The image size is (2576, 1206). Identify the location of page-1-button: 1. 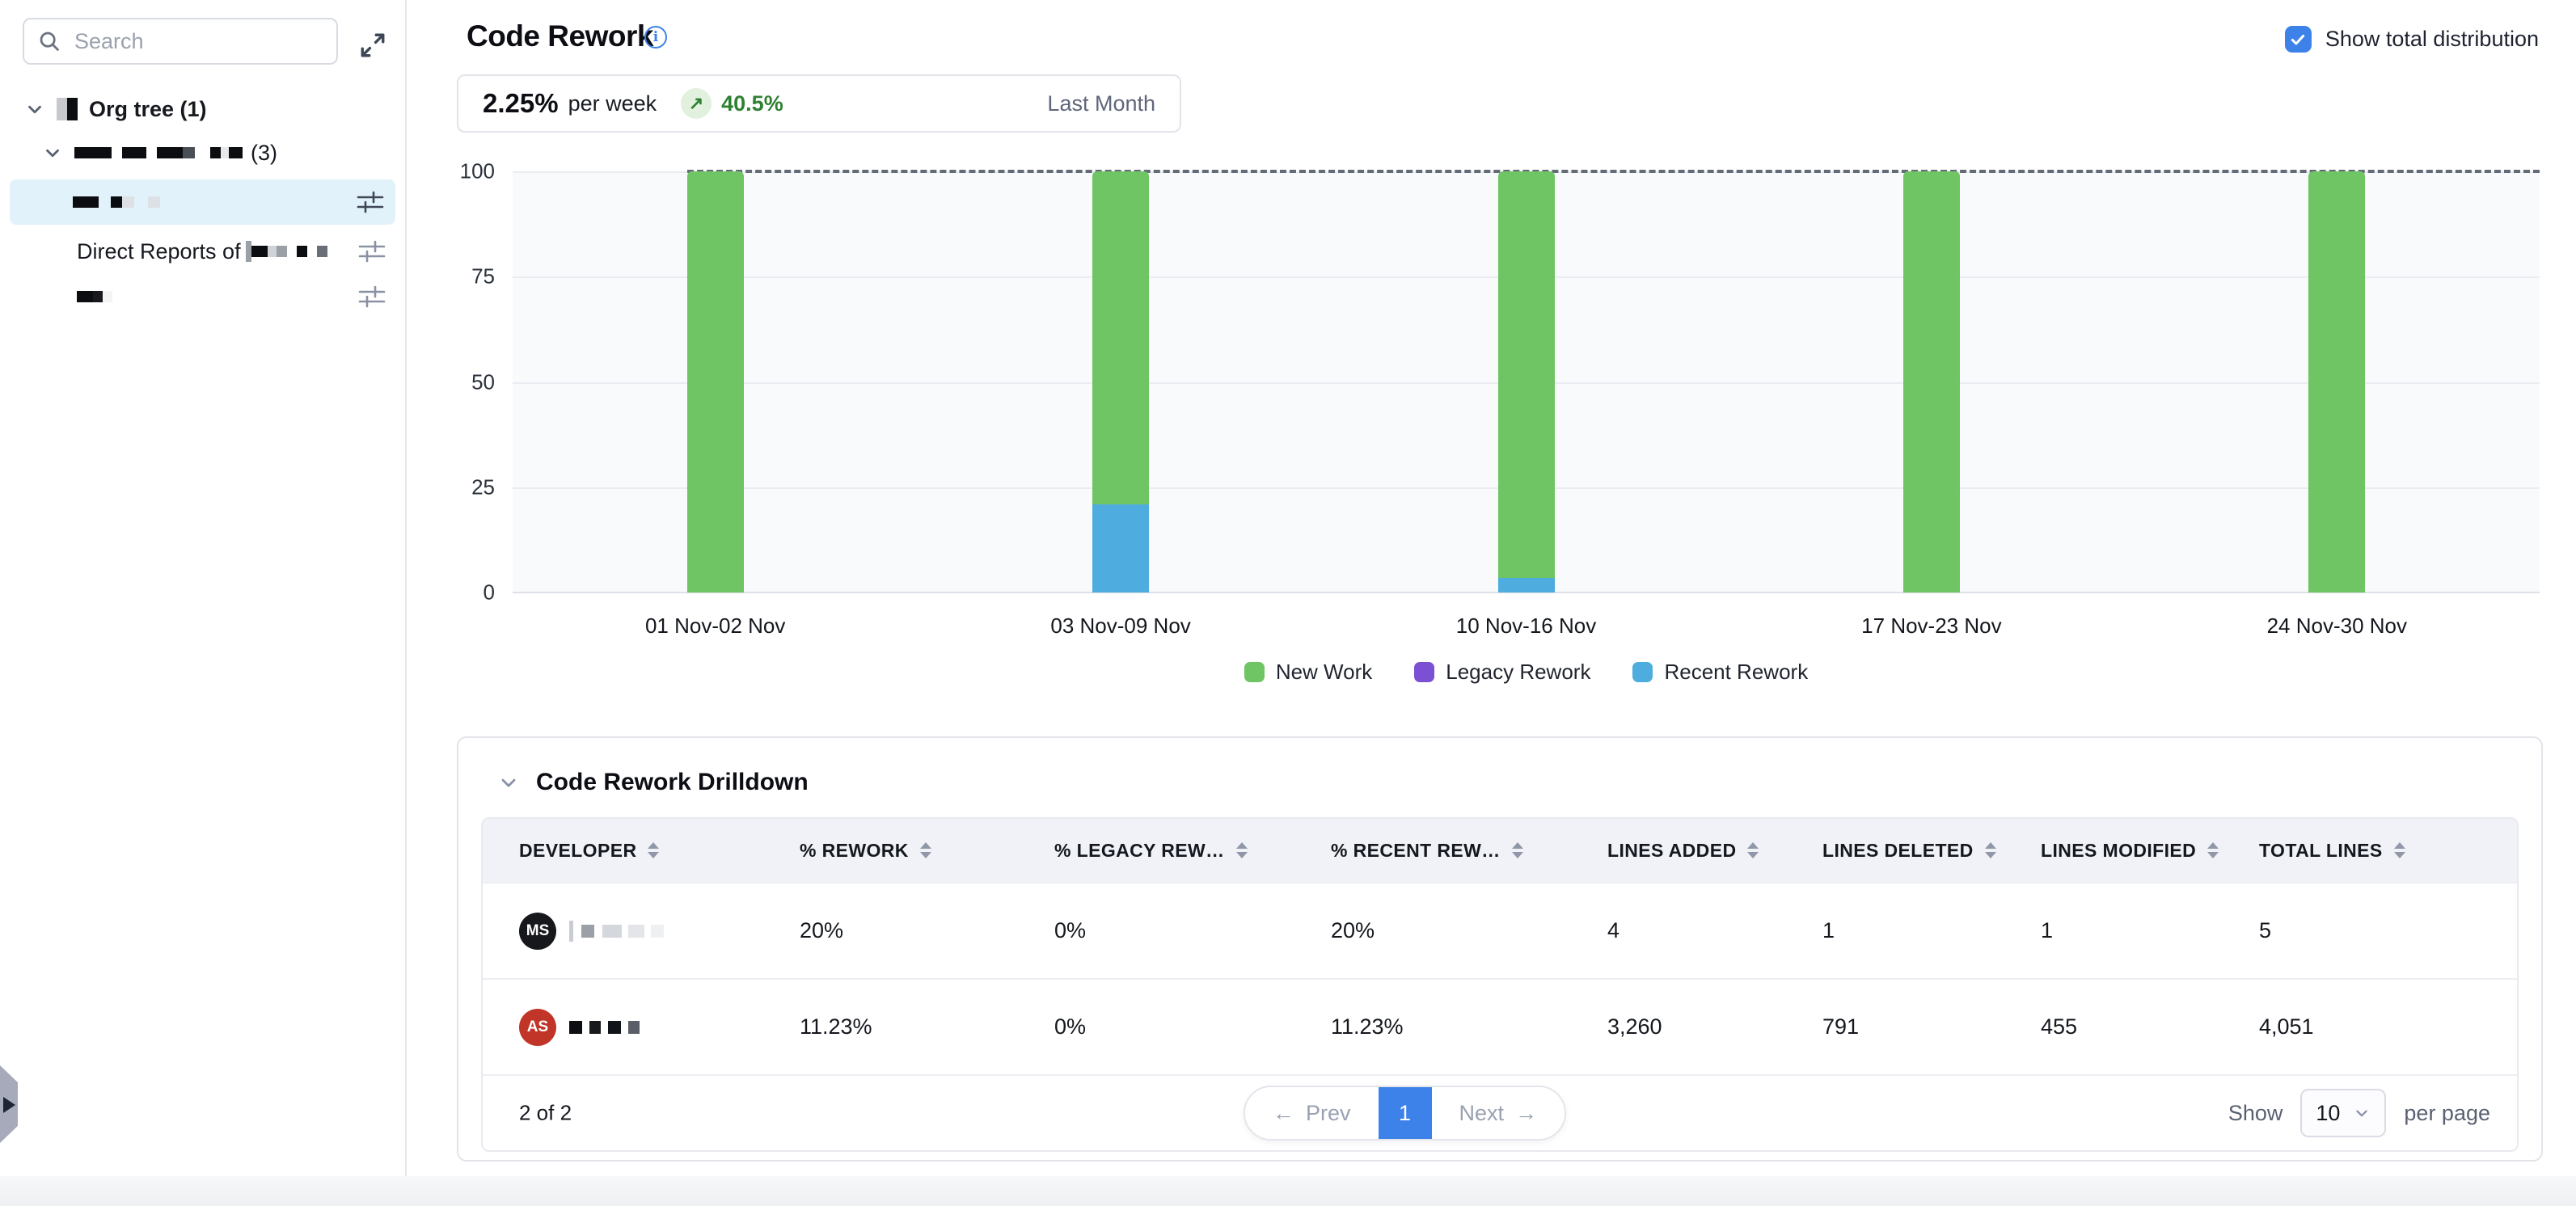
(1405, 1113).